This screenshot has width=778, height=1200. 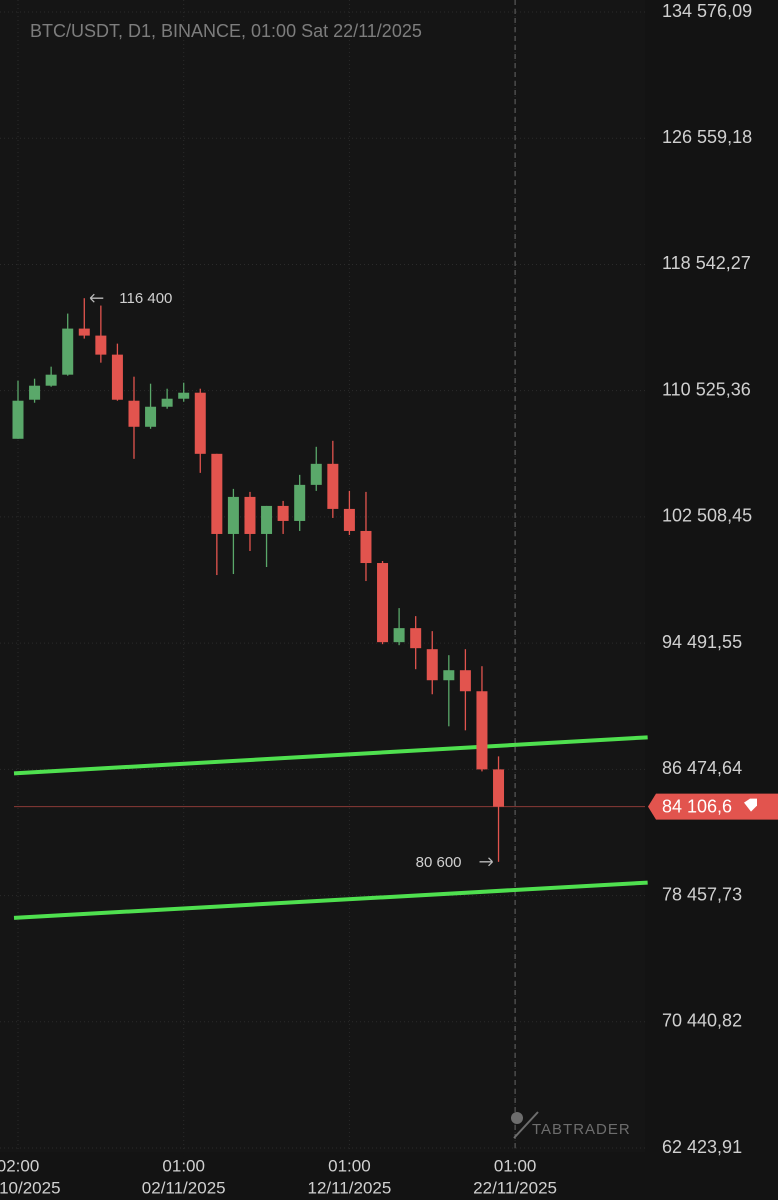 I want to click on high-marker-arrow, so click(x=96, y=298).